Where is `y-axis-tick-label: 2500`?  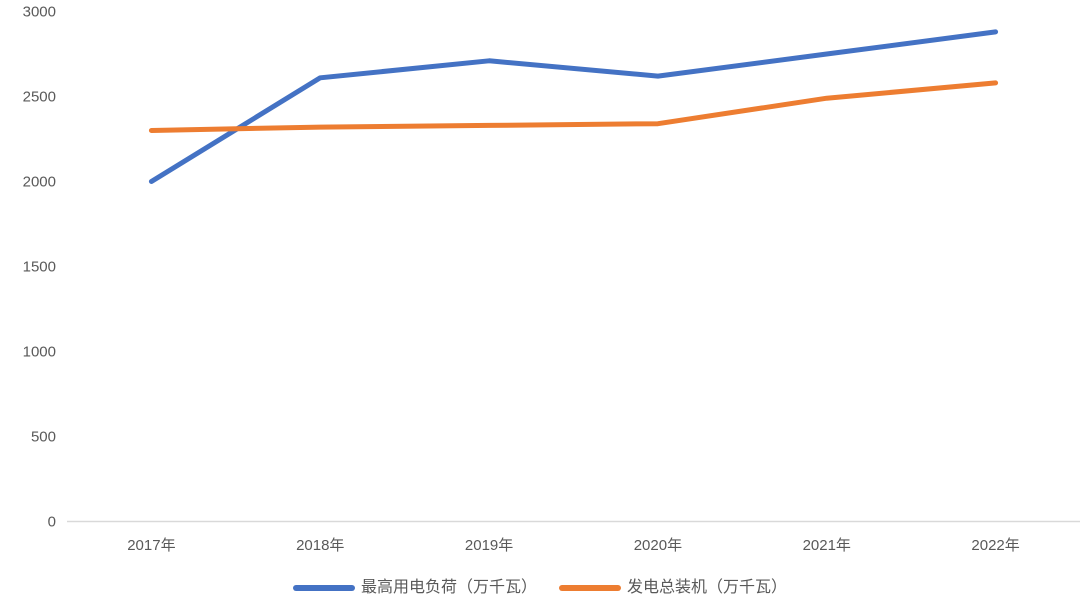 y-axis-tick-label: 2500 is located at coordinates (39, 97).